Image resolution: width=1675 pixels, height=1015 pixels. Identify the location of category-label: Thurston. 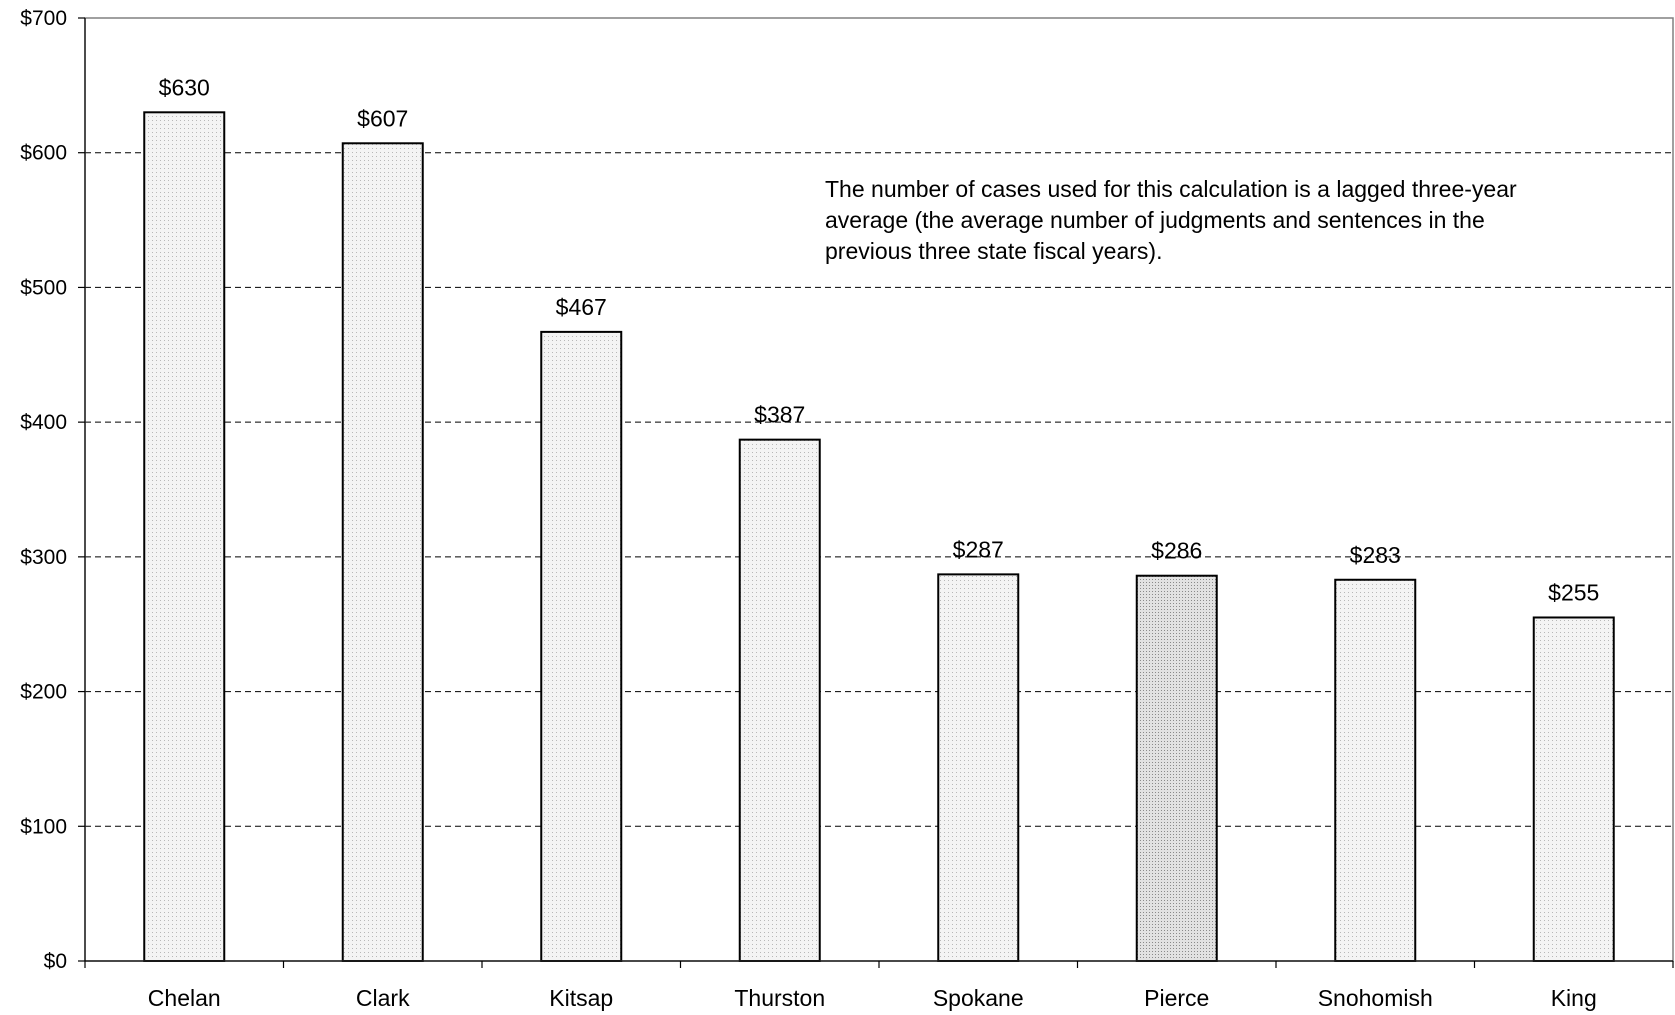
(779, 998).